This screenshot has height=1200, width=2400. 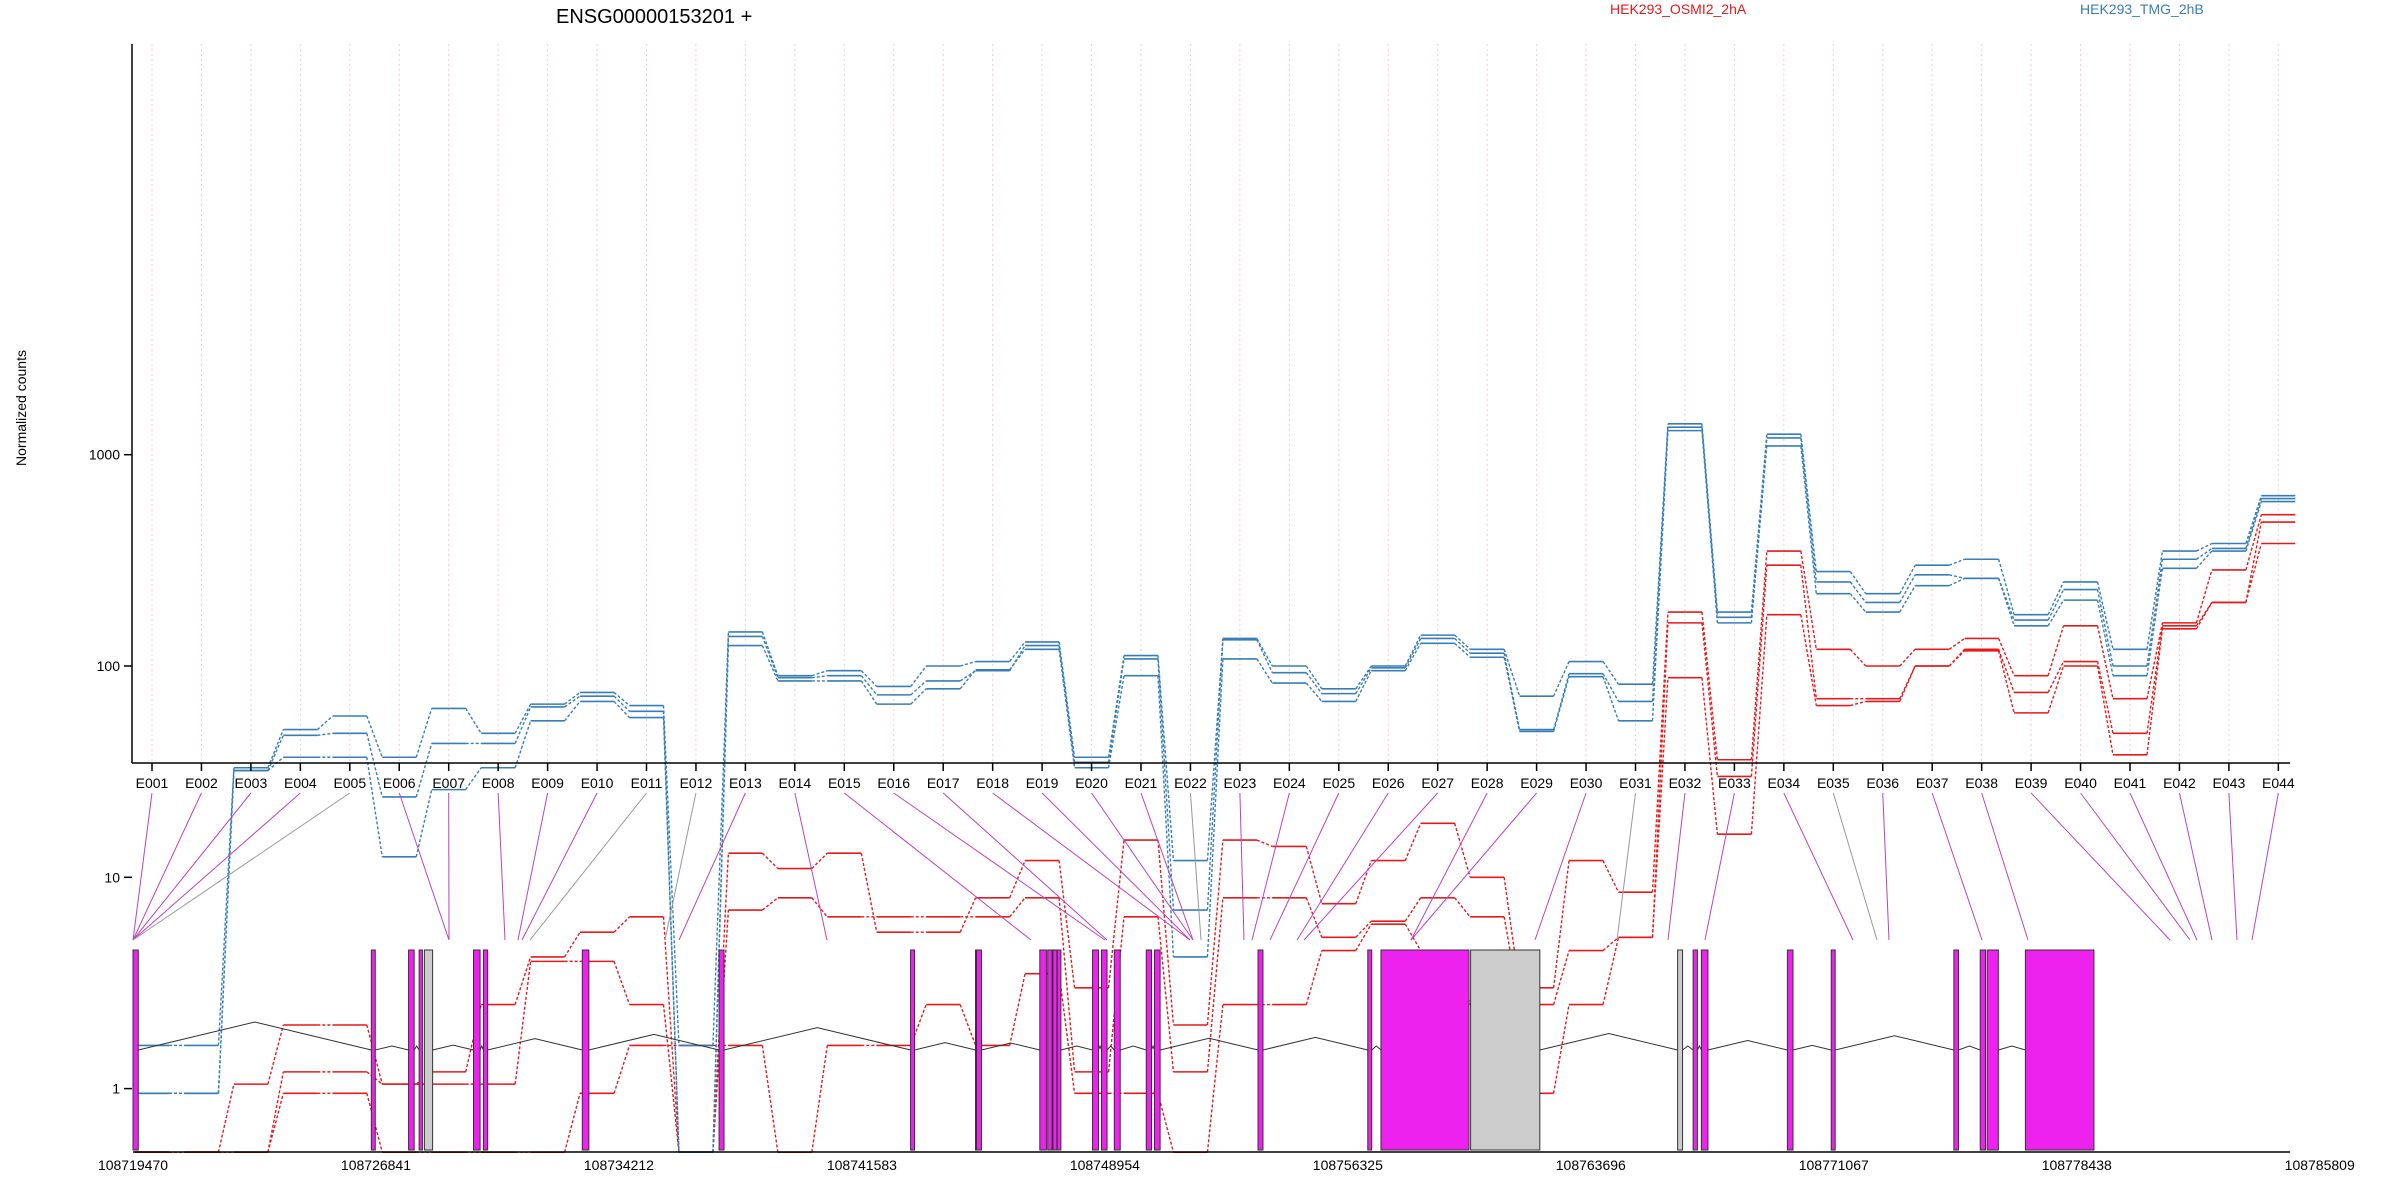 I want to click on x-tick-label: E024, so click(x=1289, y=783).